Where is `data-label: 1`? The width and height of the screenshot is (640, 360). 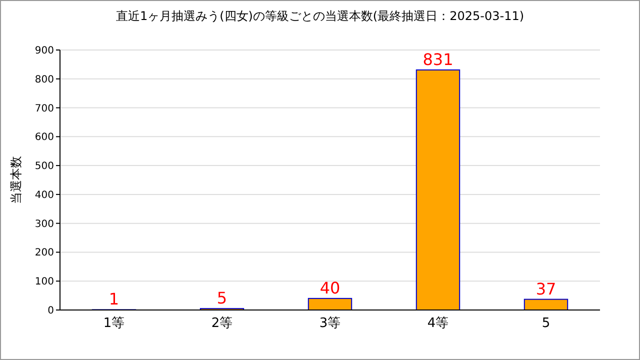 data-label: 1 is located at coordinates (114, 299).